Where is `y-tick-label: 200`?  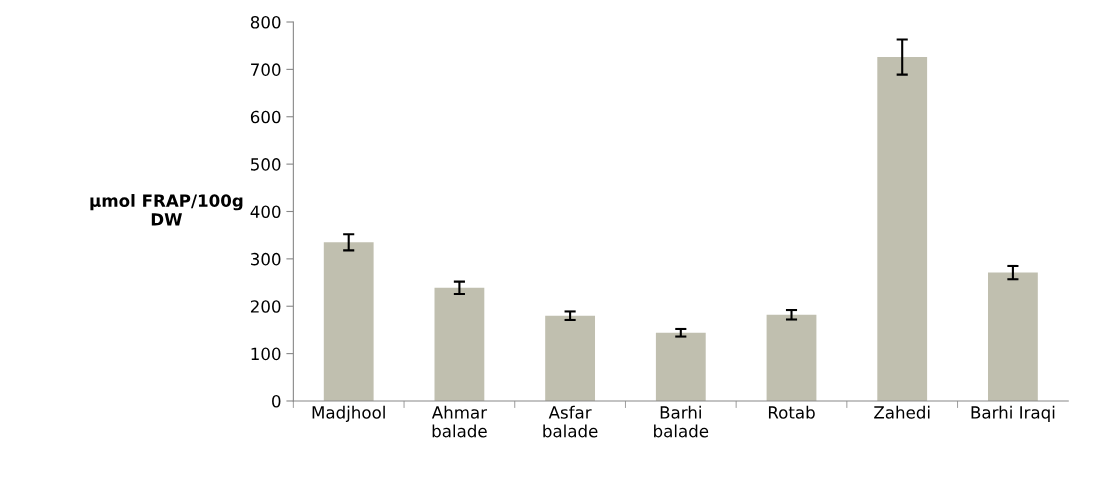
y-tick-label: 200 is located at coordinates (265, 306).